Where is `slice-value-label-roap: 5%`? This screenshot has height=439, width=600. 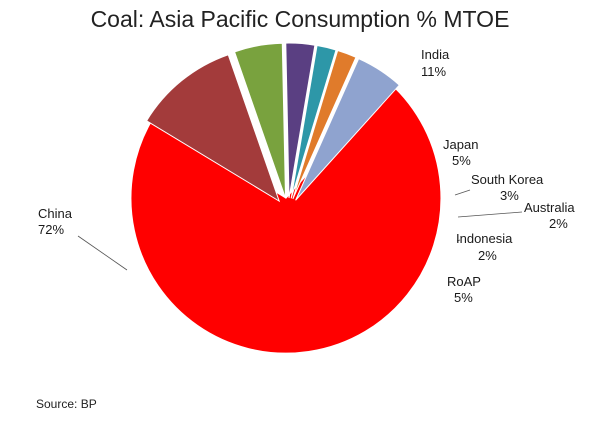 slice-value-label-roap: 5% is located at coordinates (463, 297).